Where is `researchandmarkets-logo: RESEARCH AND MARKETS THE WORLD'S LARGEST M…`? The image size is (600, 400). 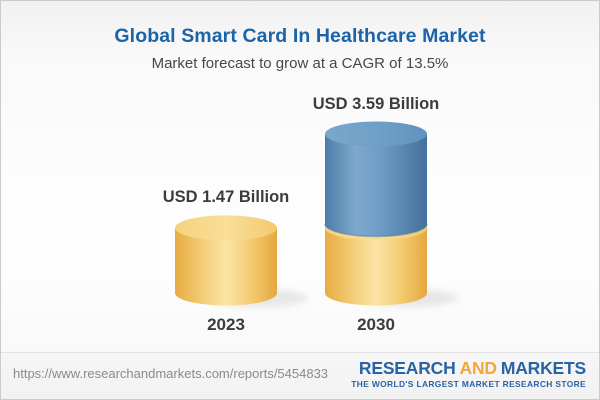 researchandmarkets-logo: RESEARCH AND MARKETS THE WORLD'S LARGEST M… is located at coordinates (468, 374).